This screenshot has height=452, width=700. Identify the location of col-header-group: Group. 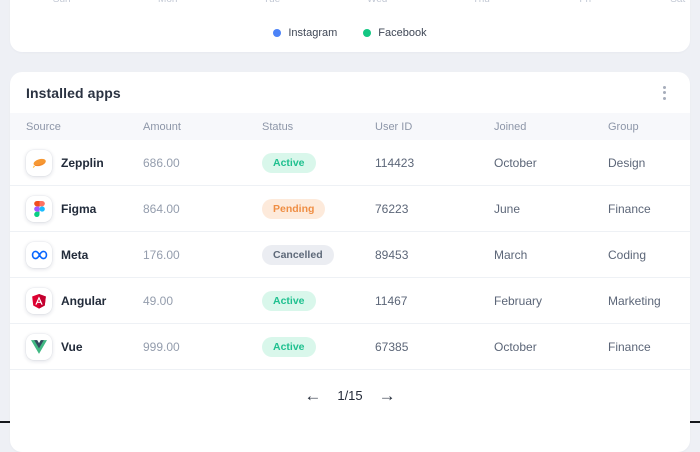
(623, 126).